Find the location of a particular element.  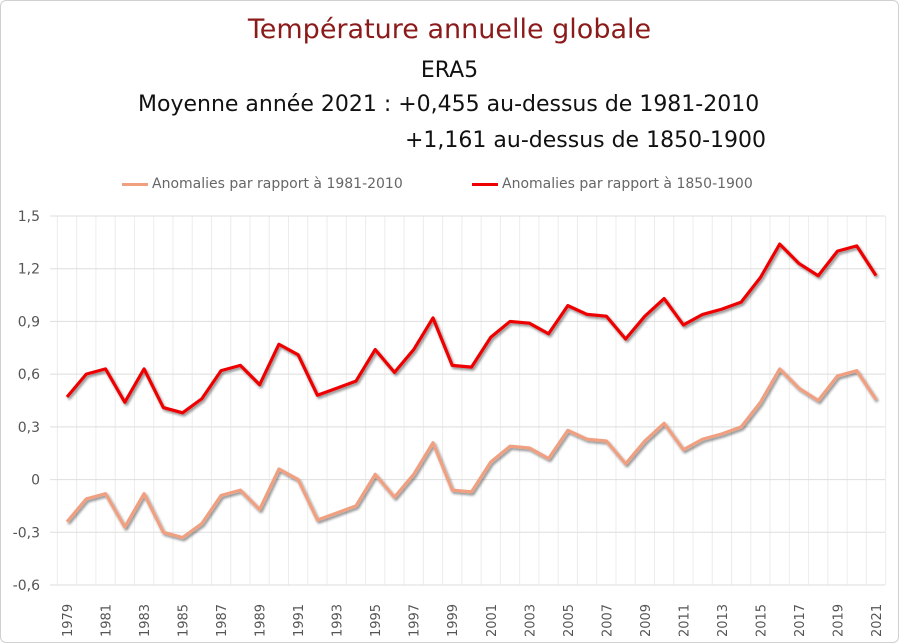

legend-label: Anomalies par rapport à 1850-1900 is located at coordinates (627, 184).